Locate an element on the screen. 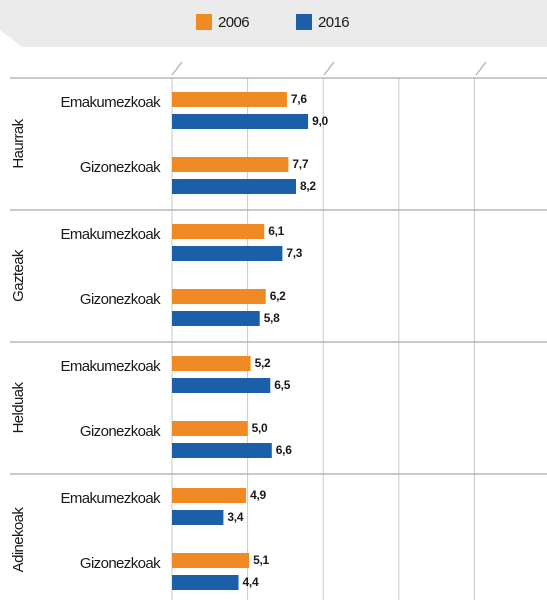 The image size is (547, 600). legend-label: 2006 is located at coordinates (233, 22).